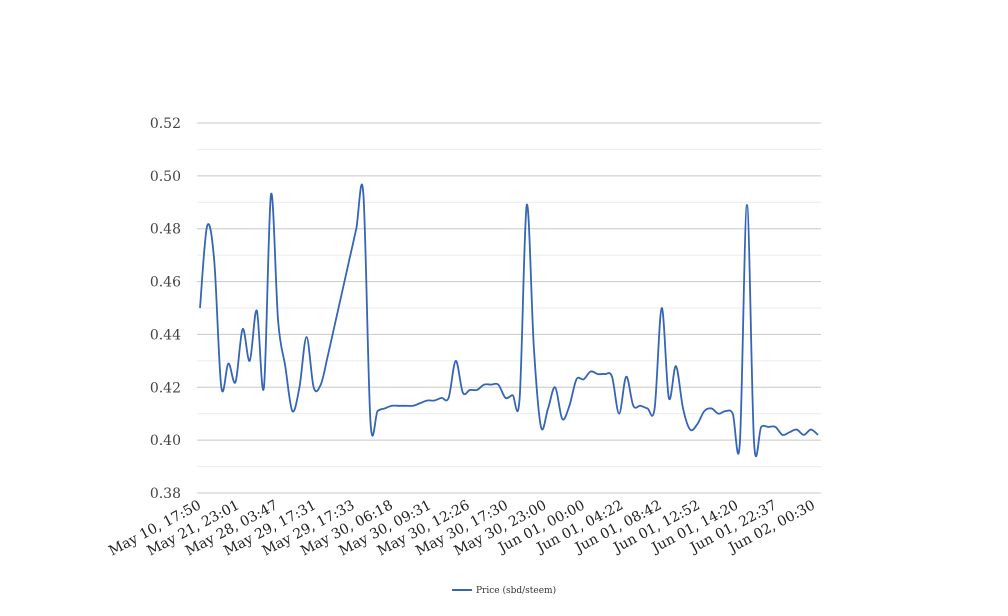 The height and width of the screenshot is (616, 1008). I want to click on y-tick-label: 0.42, so click(165, 388).